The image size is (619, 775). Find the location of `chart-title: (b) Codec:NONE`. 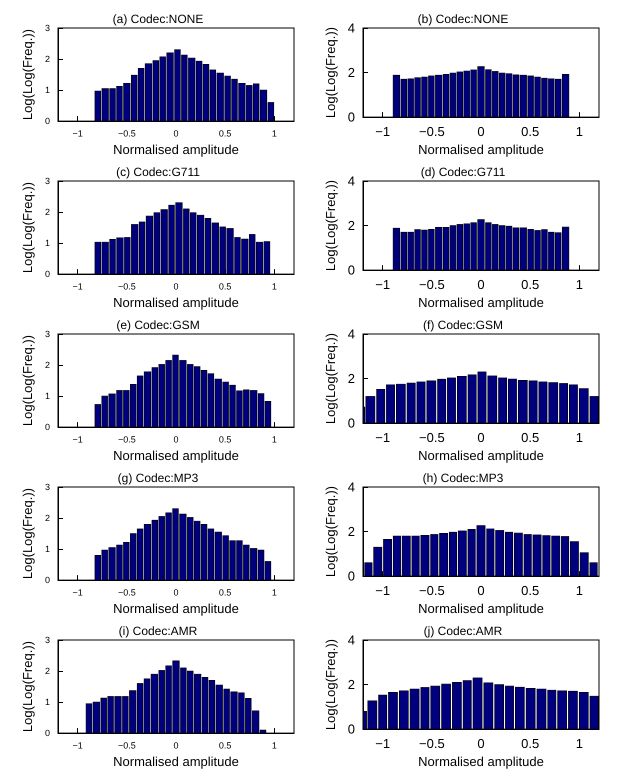

chart-title: (b) Codec:NONE is located at coordinates (463, 19).